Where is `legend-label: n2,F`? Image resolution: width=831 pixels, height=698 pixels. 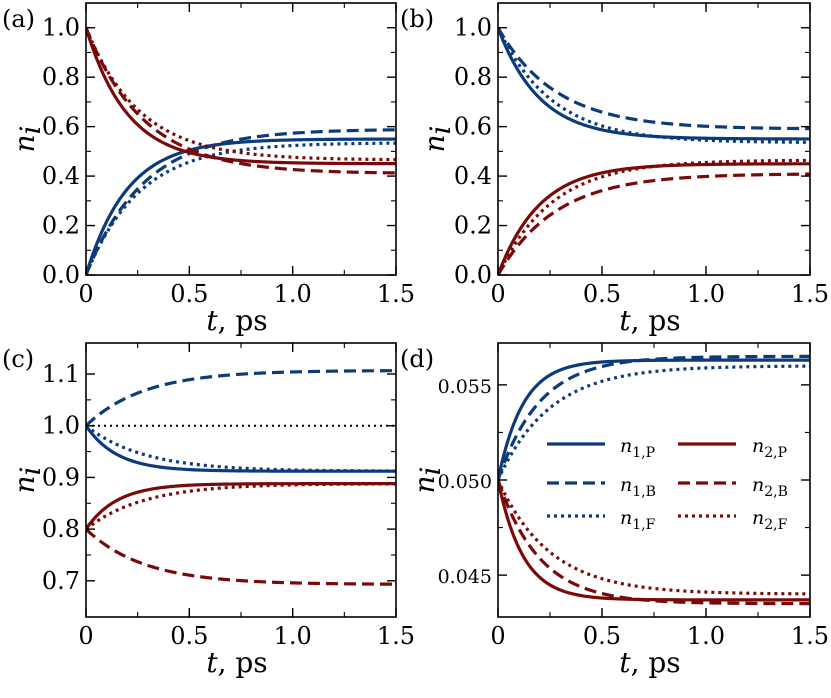
legend-label: n2,F is located at coordinates (770, 520).